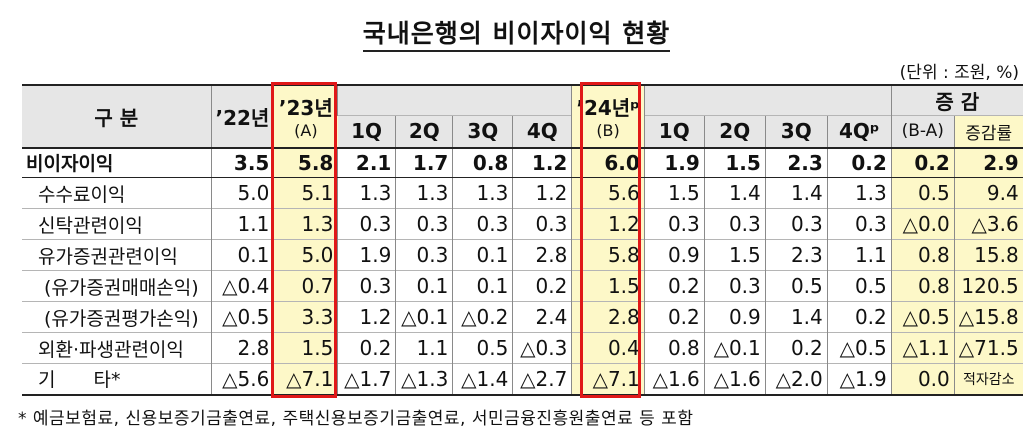 This screenshot has width=1033, height=441. What do you see at coordinates (424, 162) in the screenshot?
I see `table-cell: 1.7` at bounding box center [424, 162].